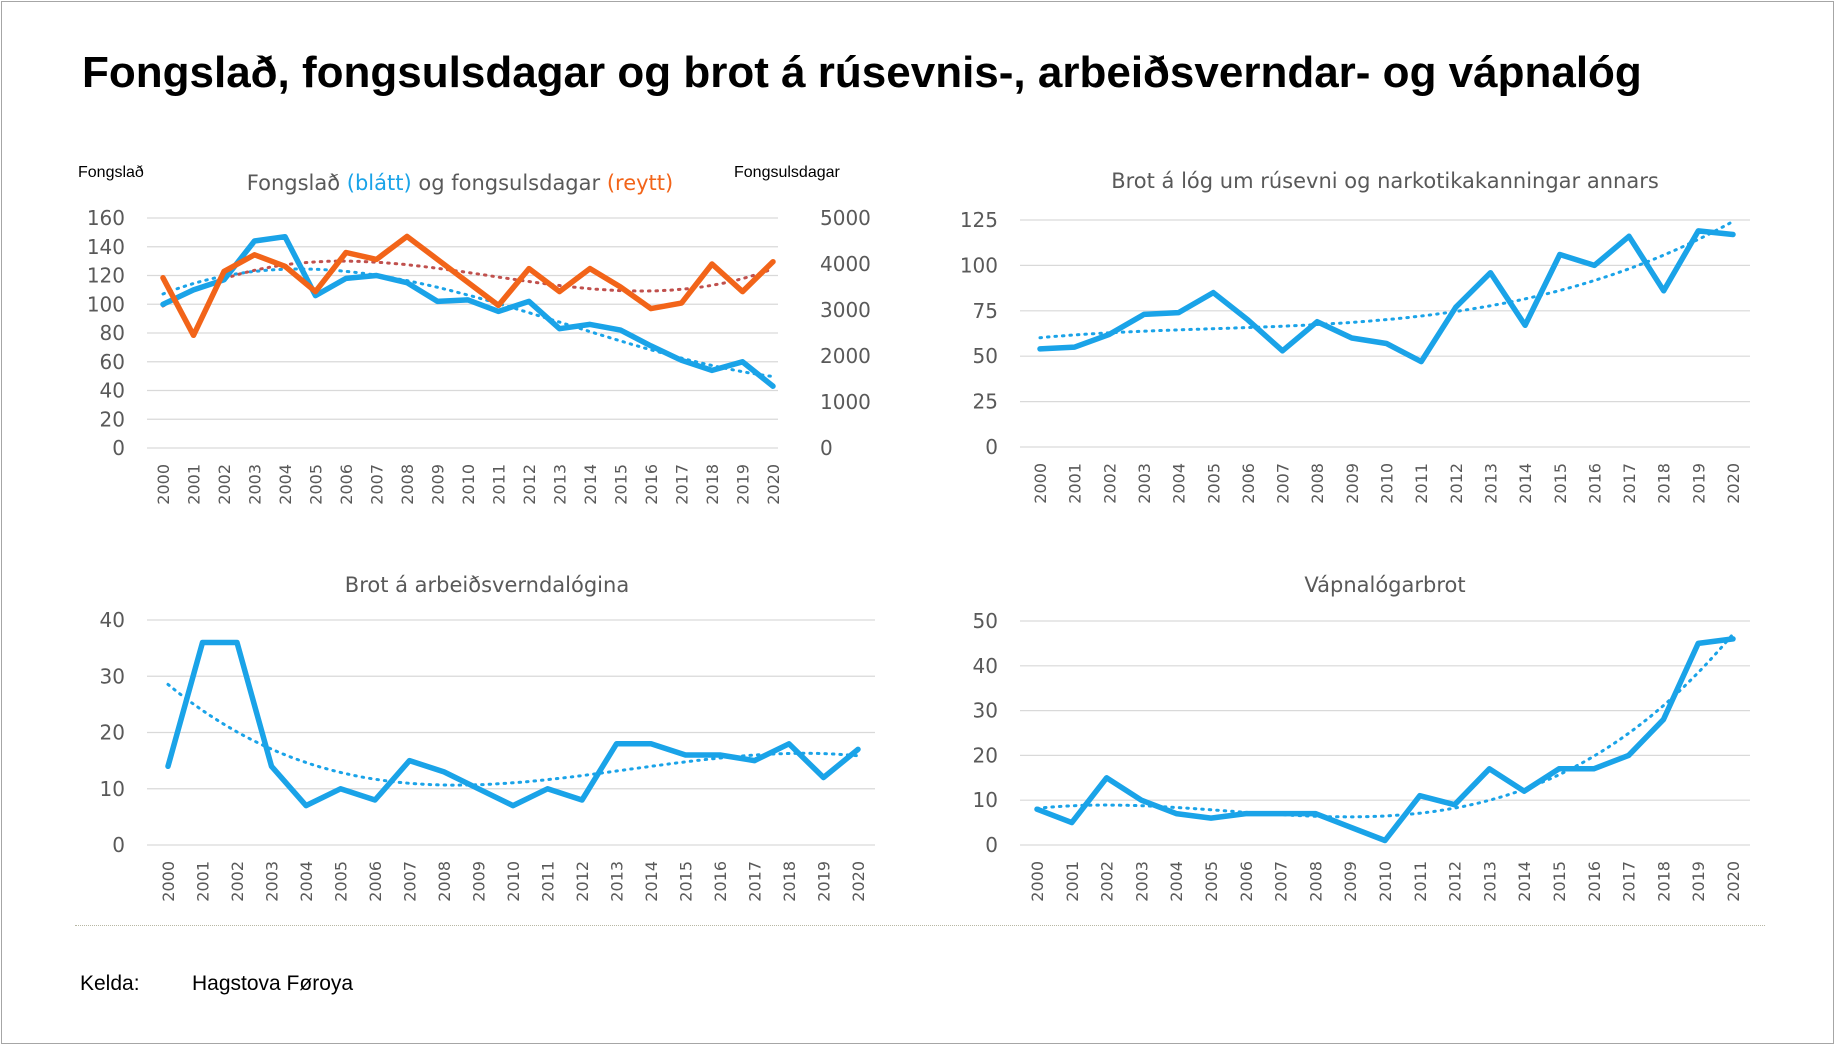 Image resolution: width=1837 pixels, height=1047 pixels. What do you see at coordinates (106, 247) in the screenshot?
I see `y-tick-label: 140` at bounding box center [106, 247].